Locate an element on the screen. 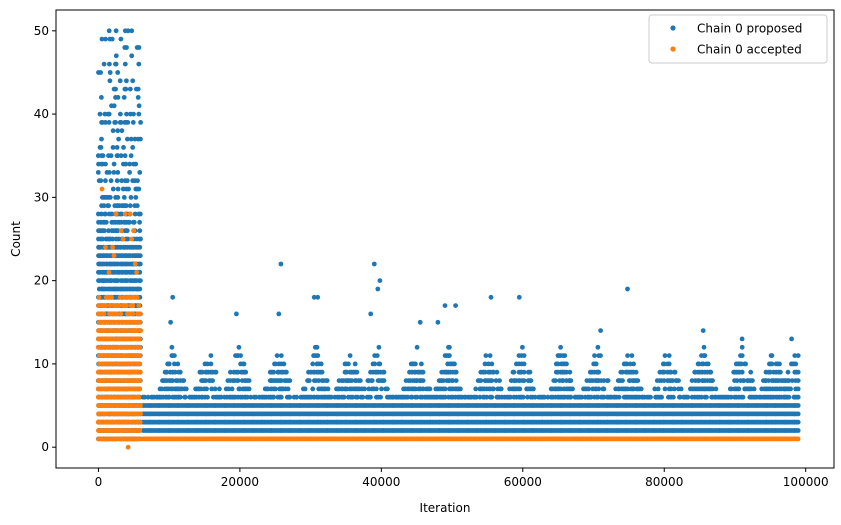 The height and width of the screenshot is (525, 841). y-tick-label: 10 is located at coordinates (41, 364).